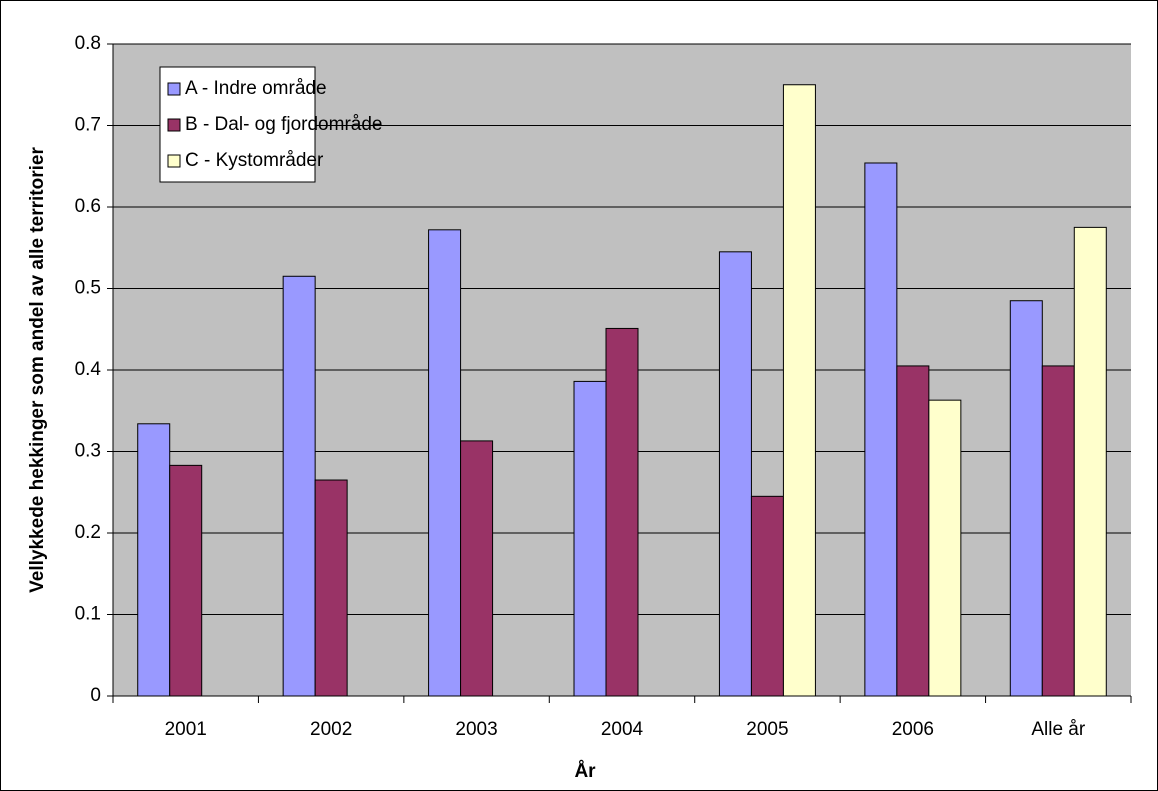 This screenshot has width=1158, height=791. I want to click on x-tick-label: 2006, so click(913, 729).